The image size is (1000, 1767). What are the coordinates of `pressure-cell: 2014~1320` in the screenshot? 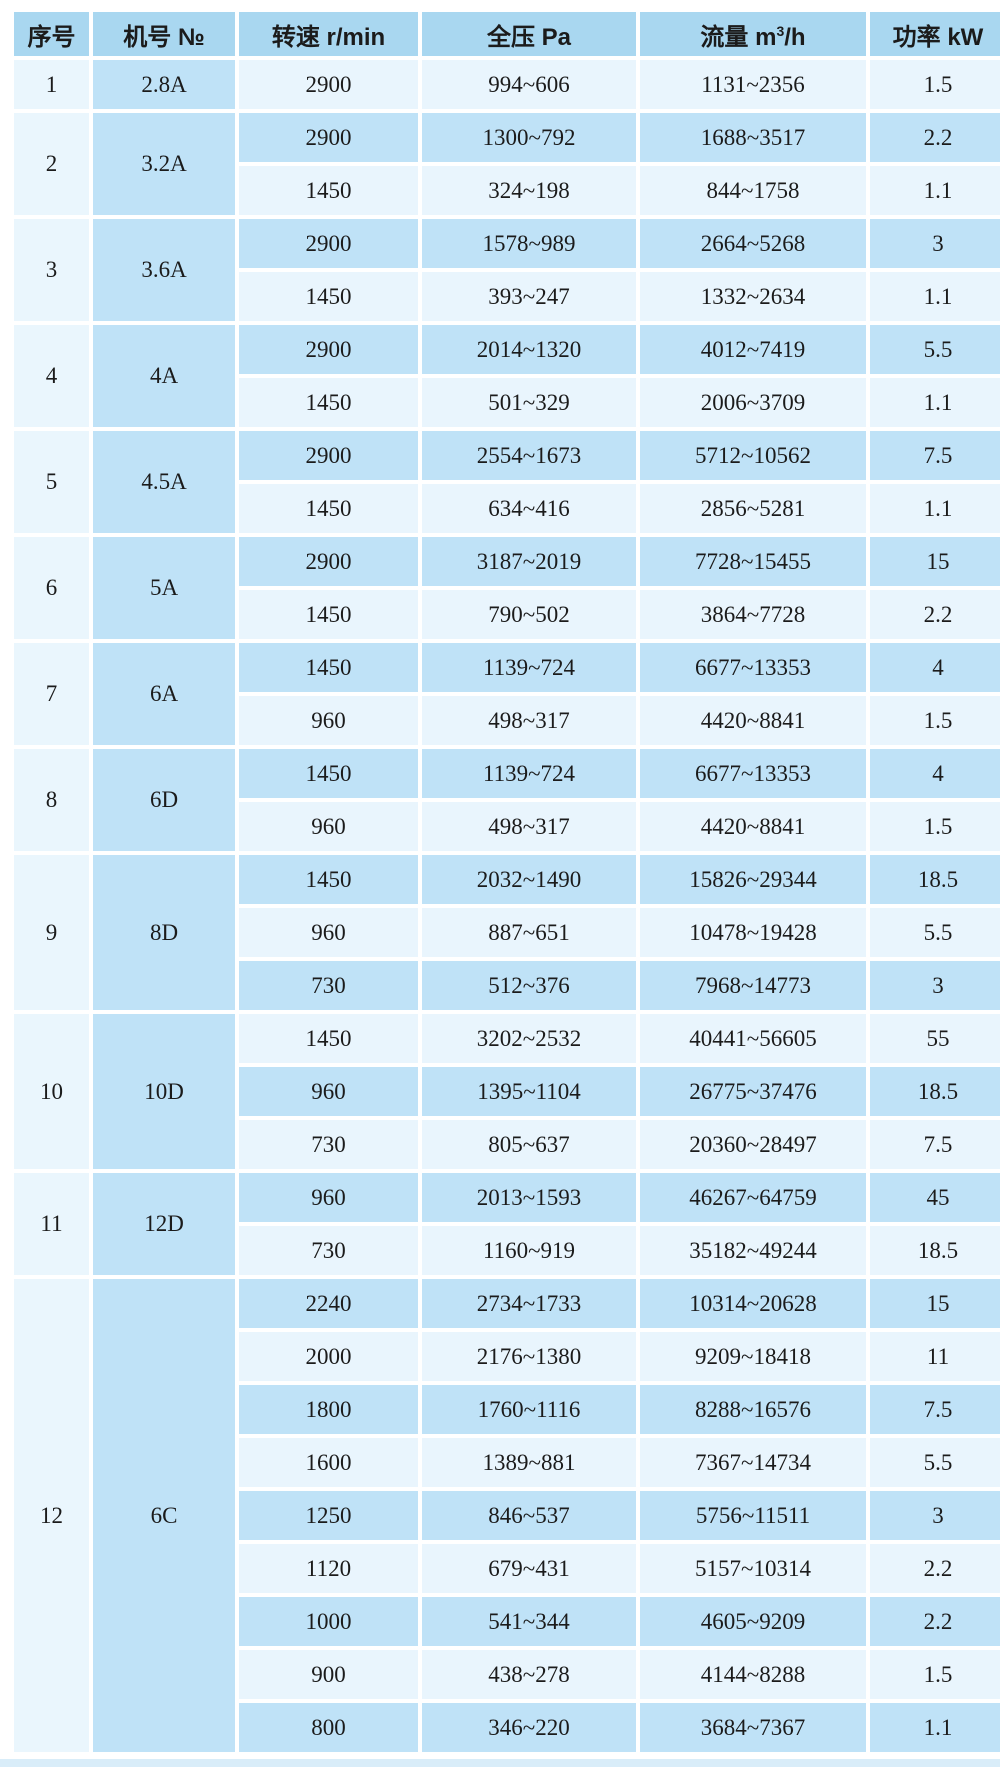 It's located at (529, 349).